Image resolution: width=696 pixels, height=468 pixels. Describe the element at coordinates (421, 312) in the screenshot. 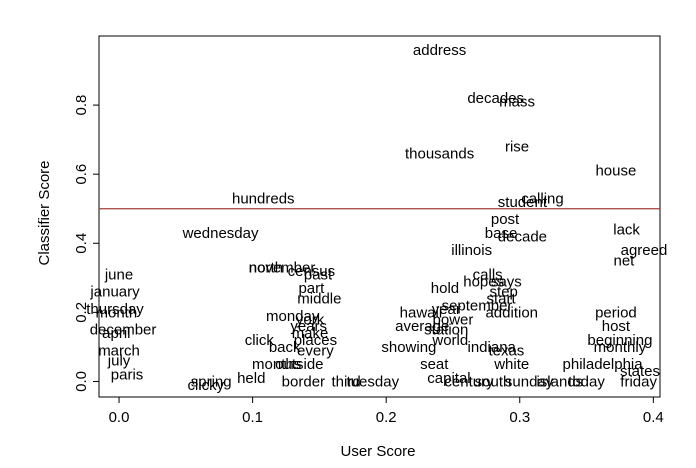

I see `word-point: hawaii` at that location.